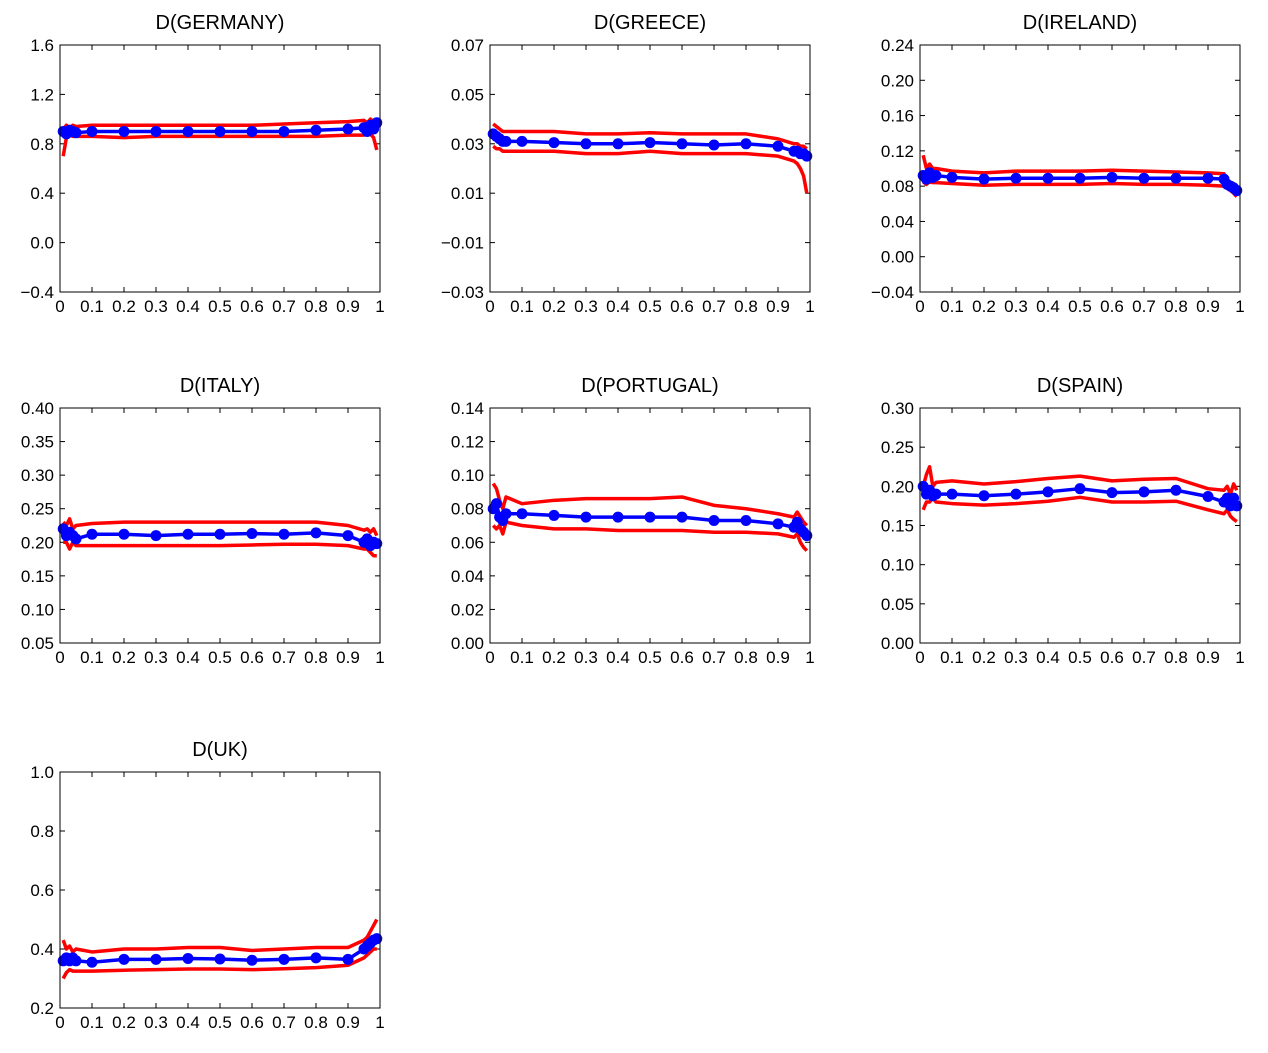 This screenshot has width=1268, height=1053. What do you see at coordinates (618, 306) in the screenshot?
I see `x-tick-label: 0.4` at bounding box center [618, 306].